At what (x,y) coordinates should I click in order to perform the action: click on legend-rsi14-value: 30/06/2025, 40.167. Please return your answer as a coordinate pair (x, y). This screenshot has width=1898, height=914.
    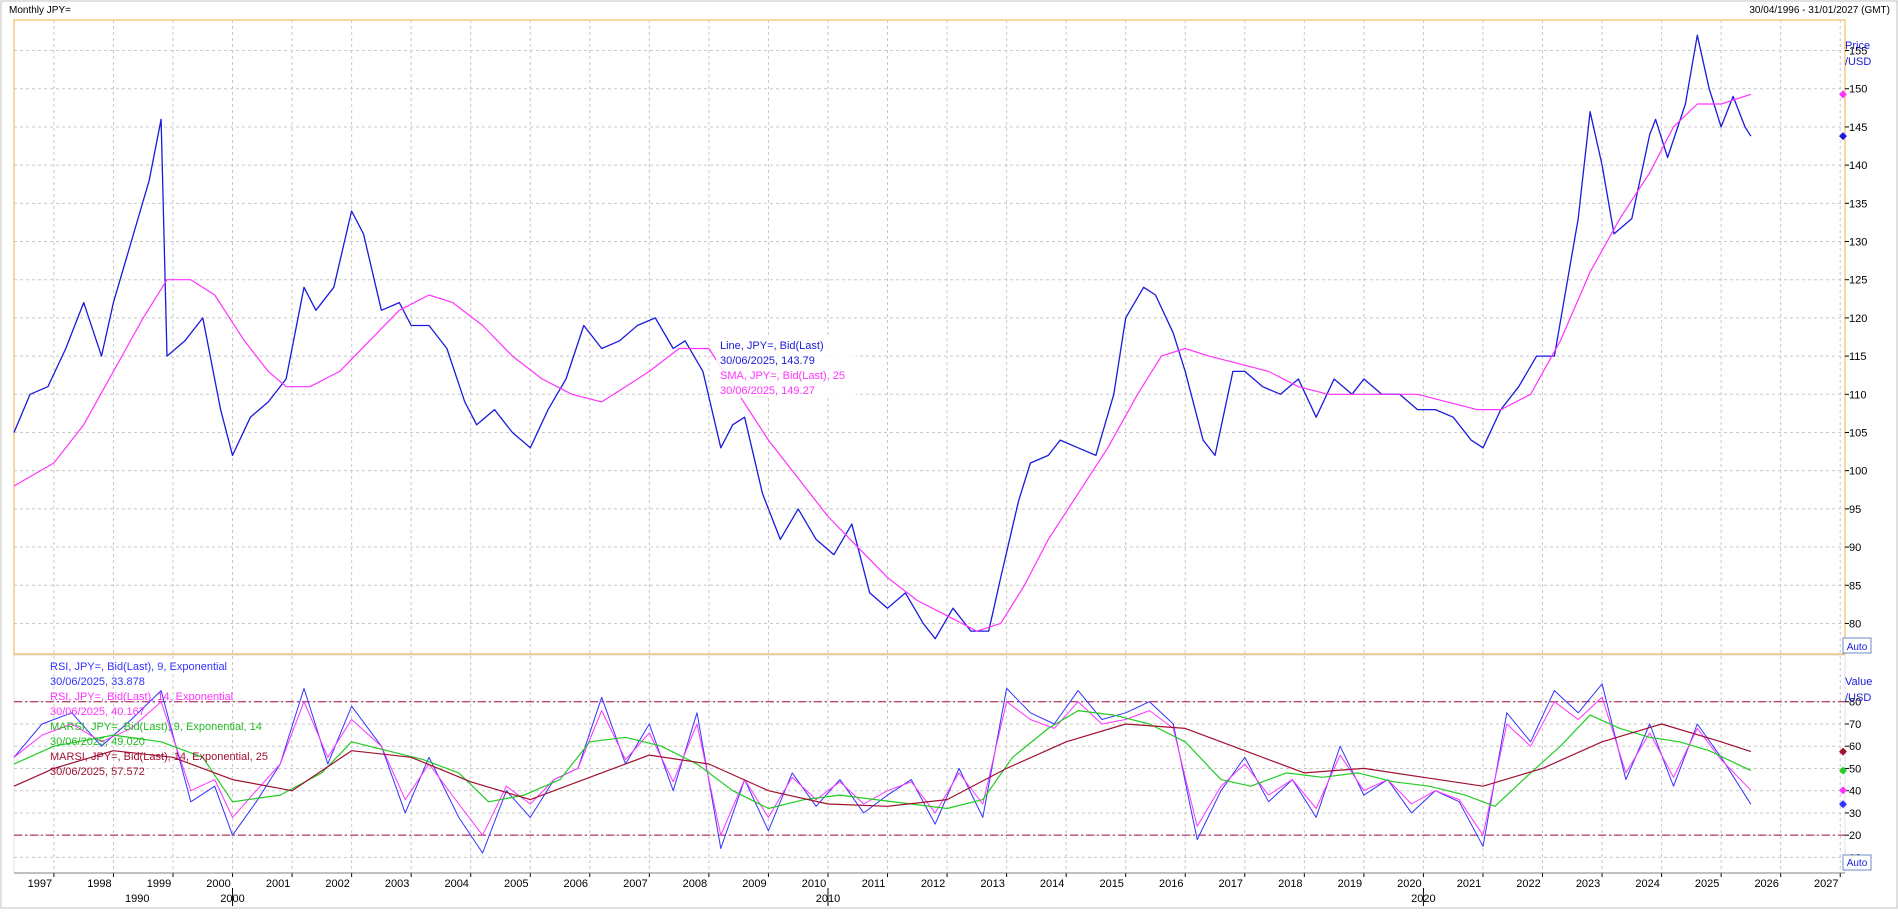
    Looking at the image, I should click on (97, 712).